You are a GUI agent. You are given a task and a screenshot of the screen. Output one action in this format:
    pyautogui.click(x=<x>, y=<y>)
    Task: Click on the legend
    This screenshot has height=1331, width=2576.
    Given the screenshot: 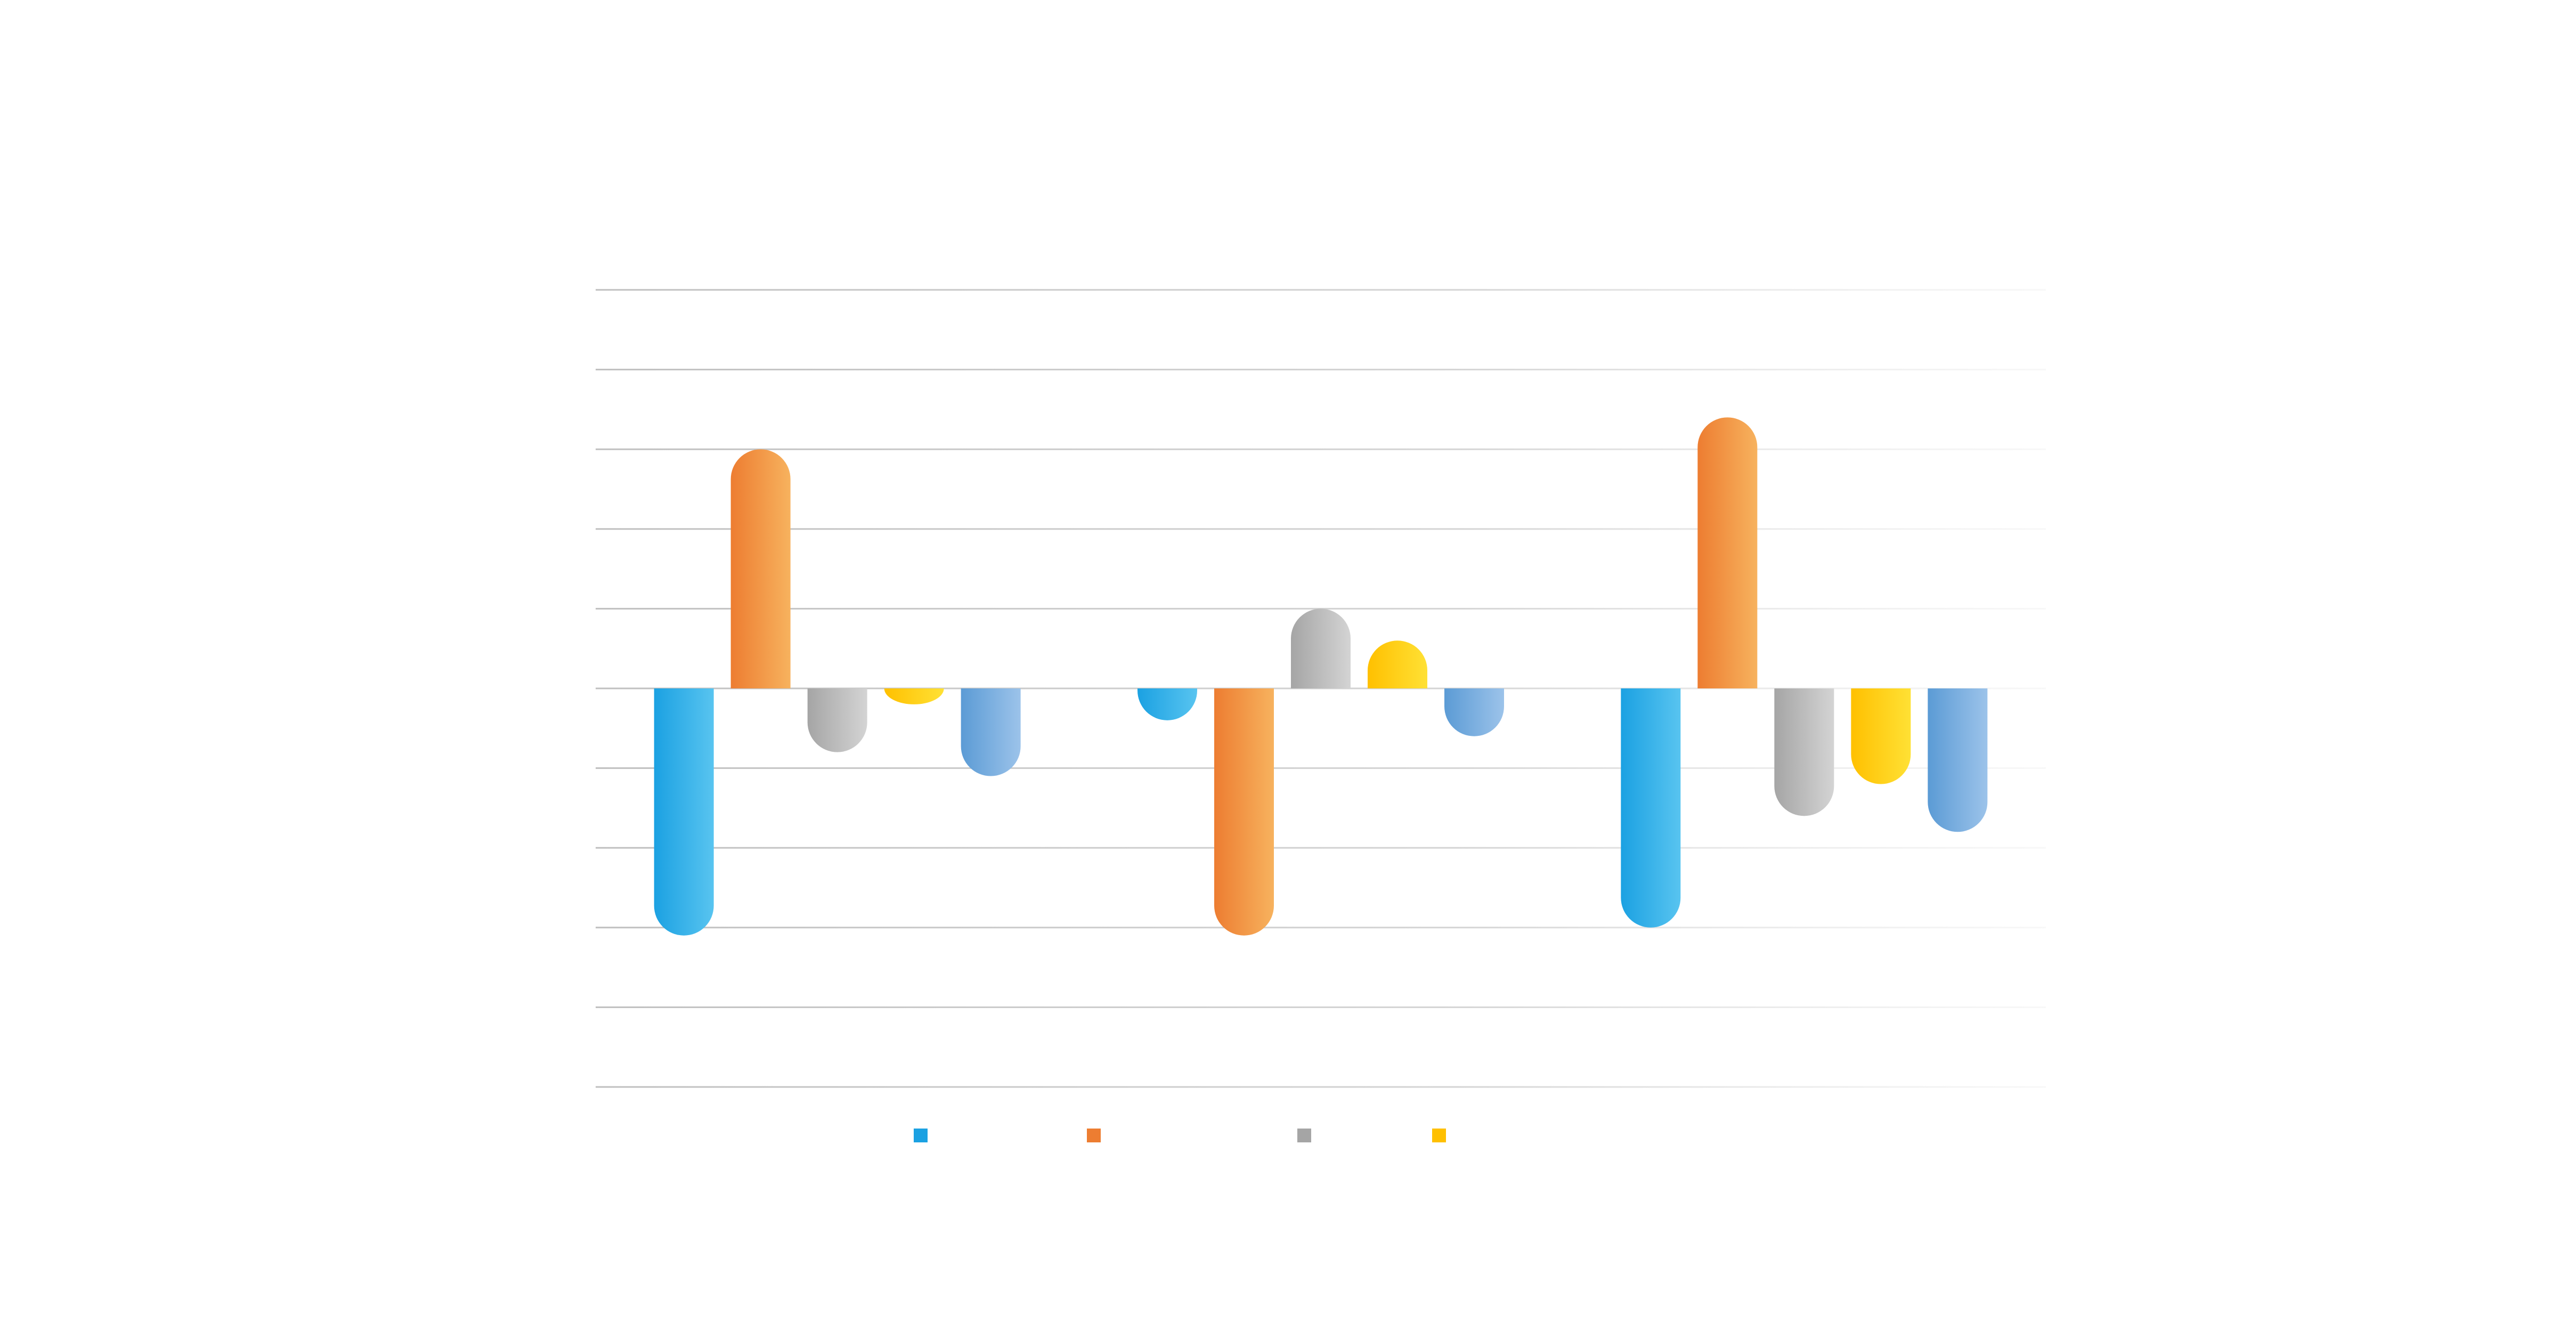 What is the action you would take?
    pyautogui.click(x=1180, y=1135)
    